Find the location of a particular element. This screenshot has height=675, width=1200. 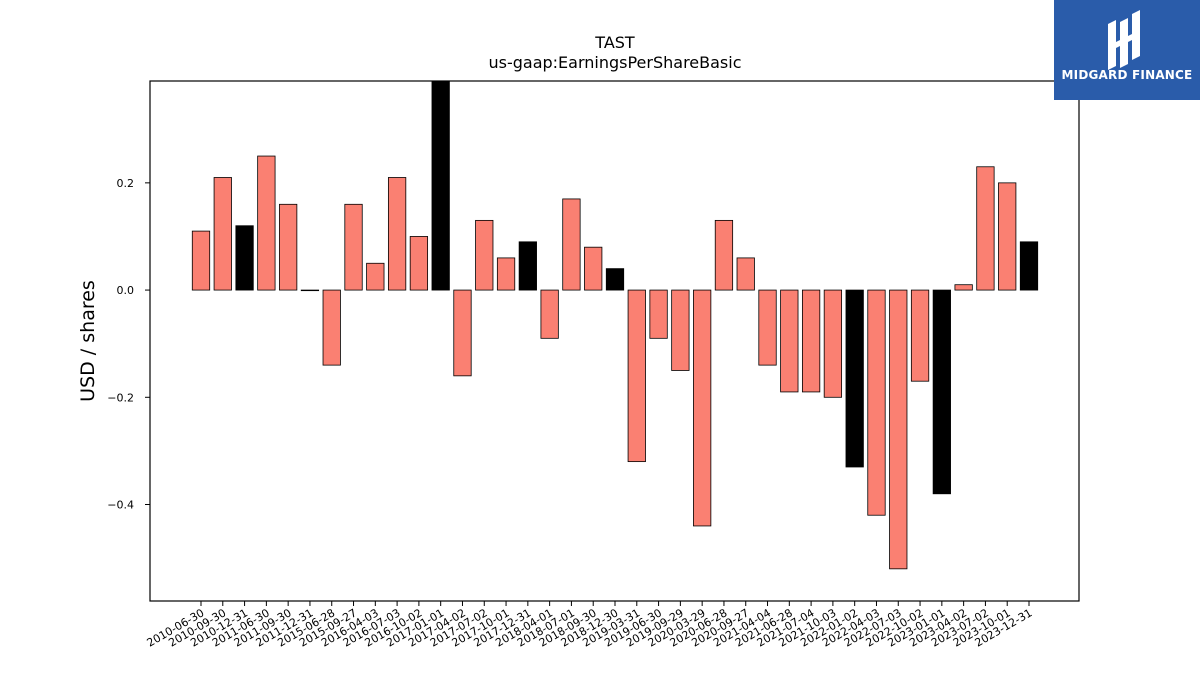

y-axis-label: USD / shares is located at coordinates (88, 341).